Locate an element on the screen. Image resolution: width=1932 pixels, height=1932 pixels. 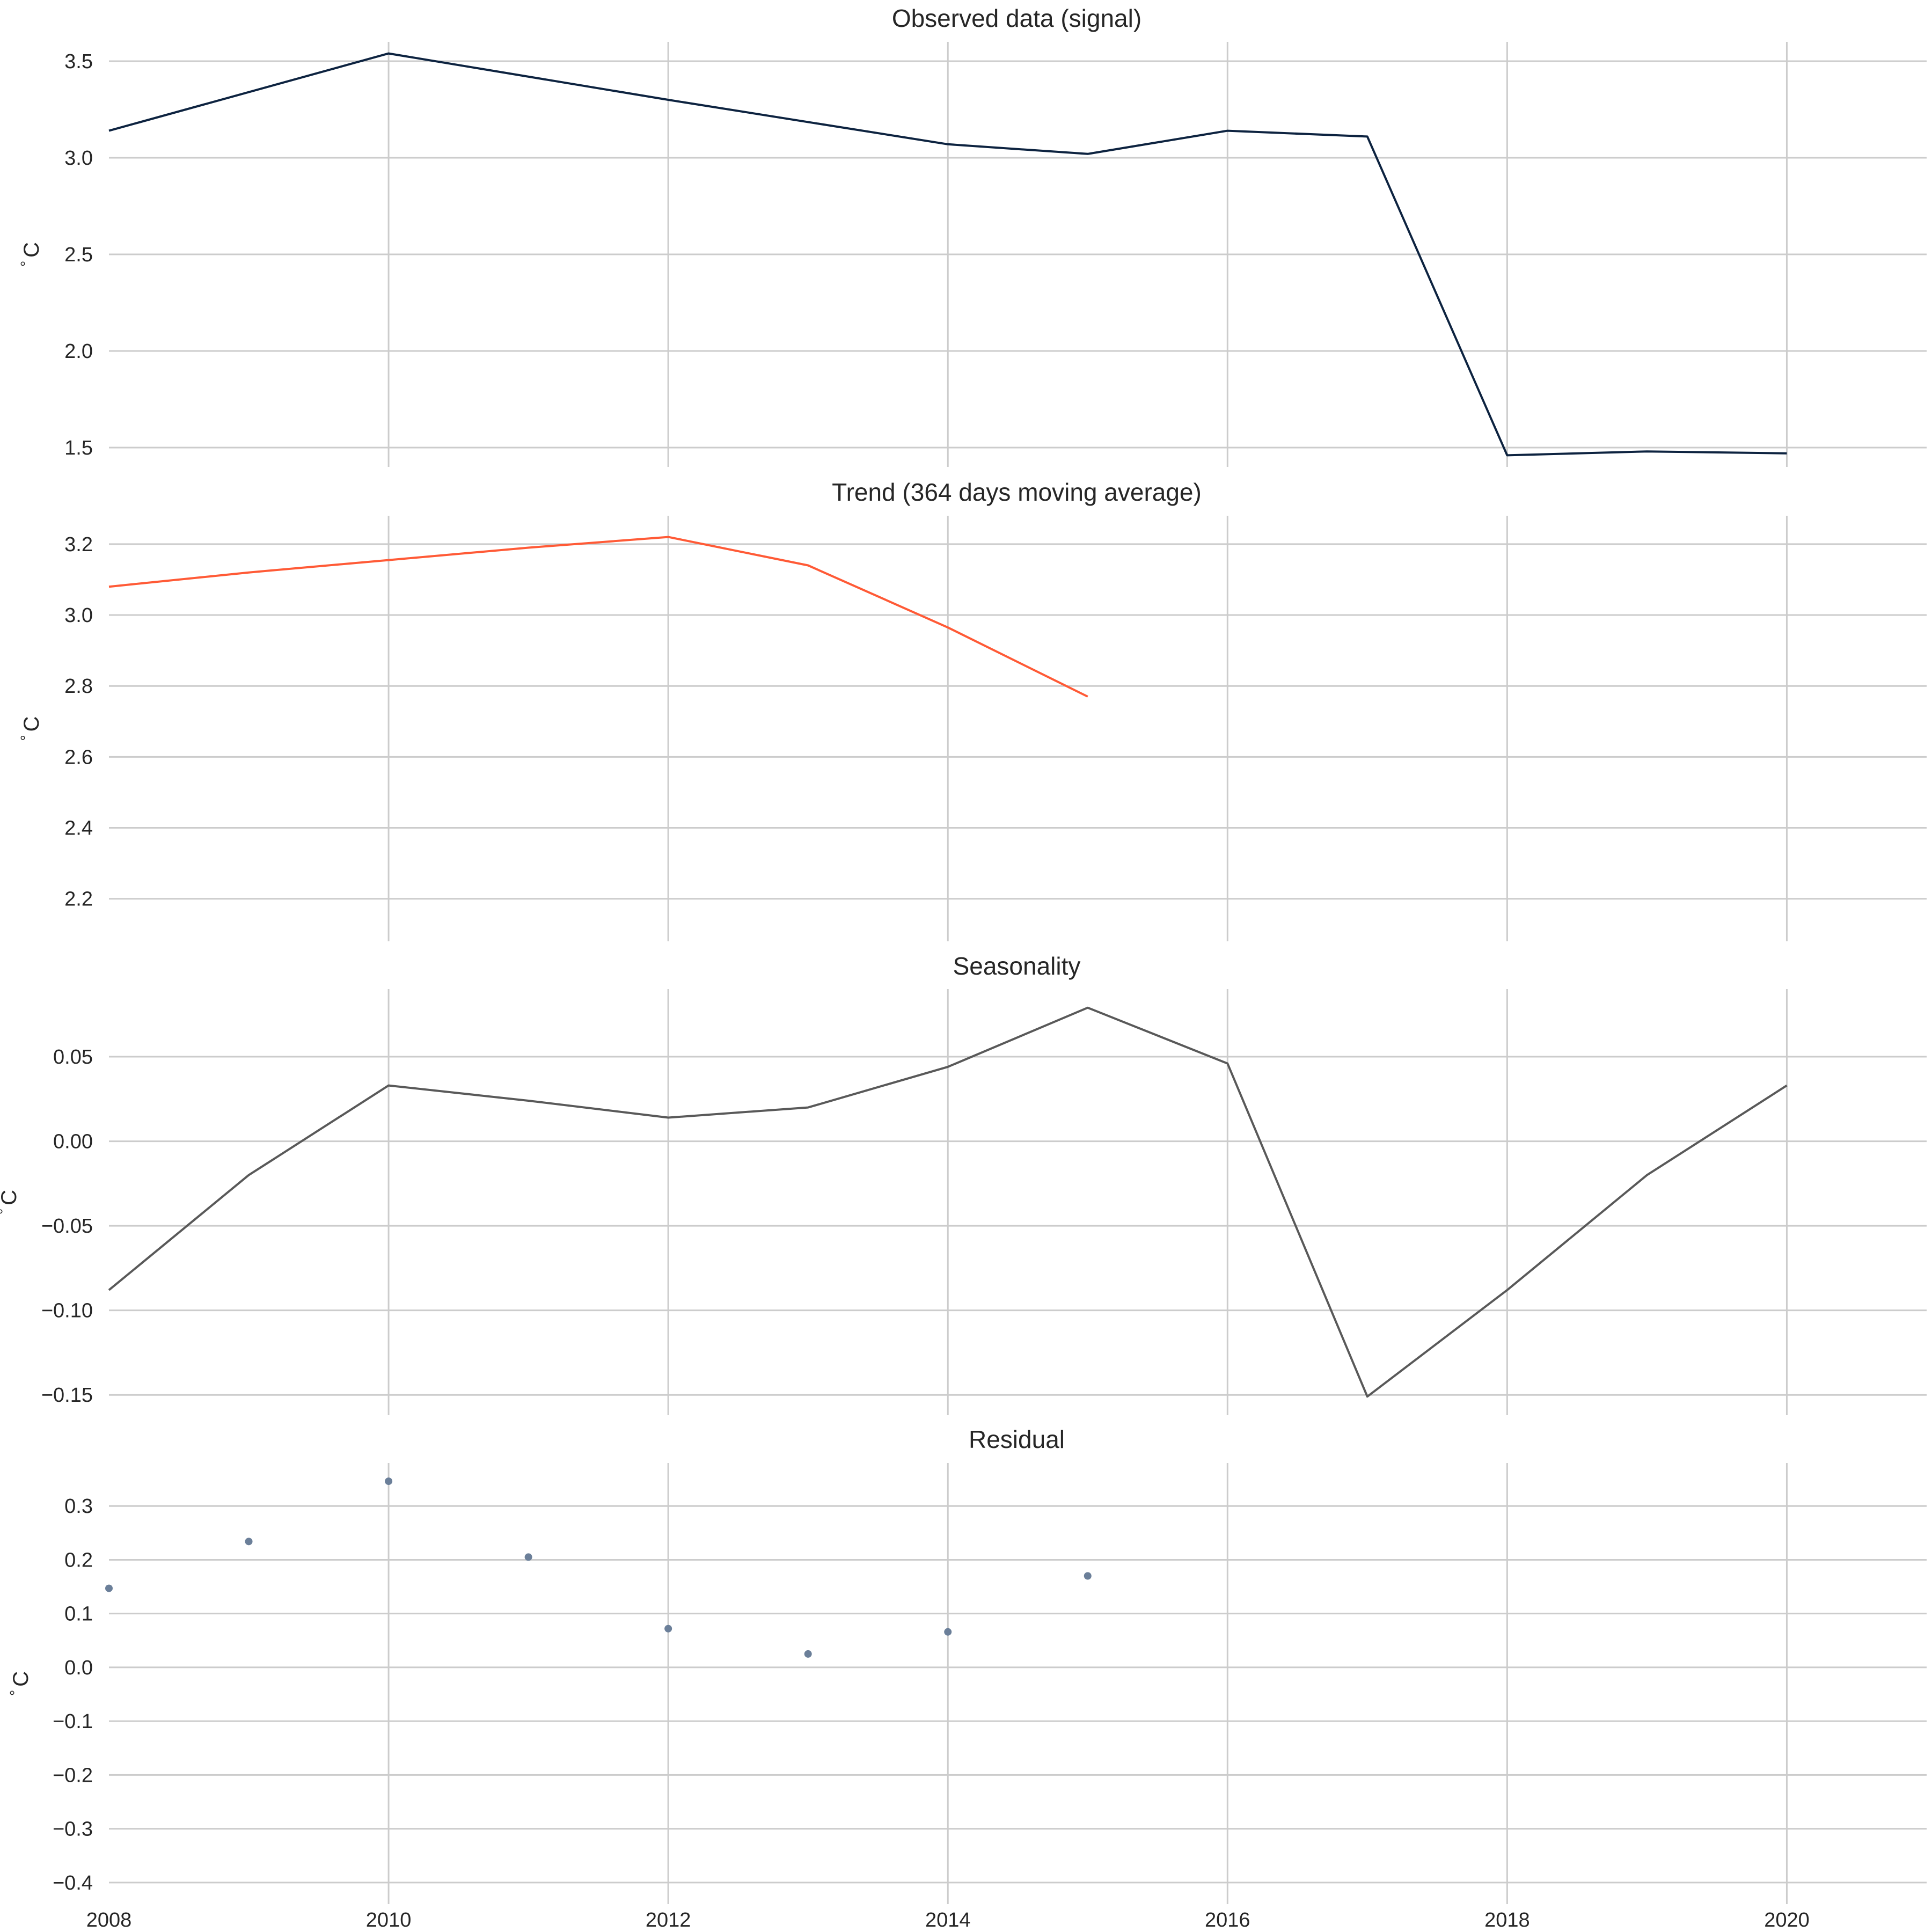
trend-y-tick-label: 3.2 is located at coordinates (78, 544).